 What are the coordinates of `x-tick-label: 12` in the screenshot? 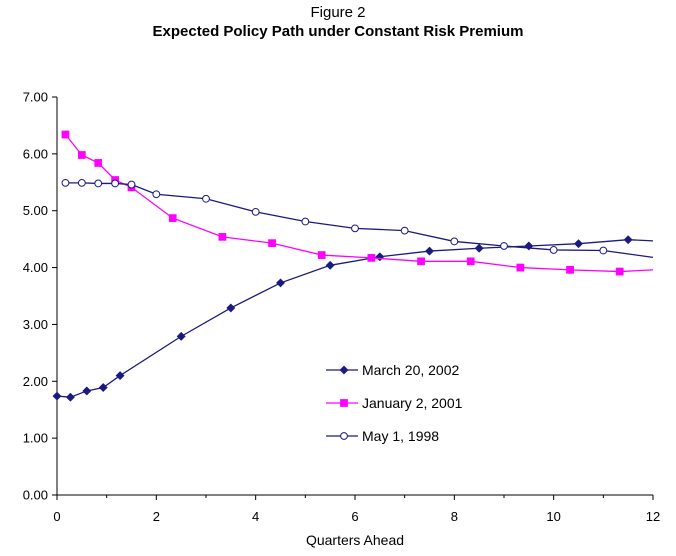 It's located at (653, 516).